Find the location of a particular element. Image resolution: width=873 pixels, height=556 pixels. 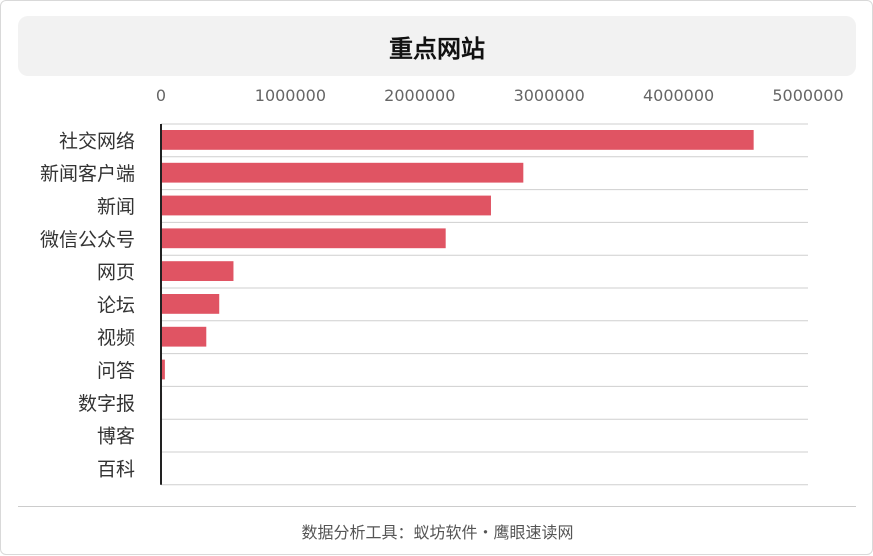

x-tick-label: 4000000 is located at coordinates (678, 95).